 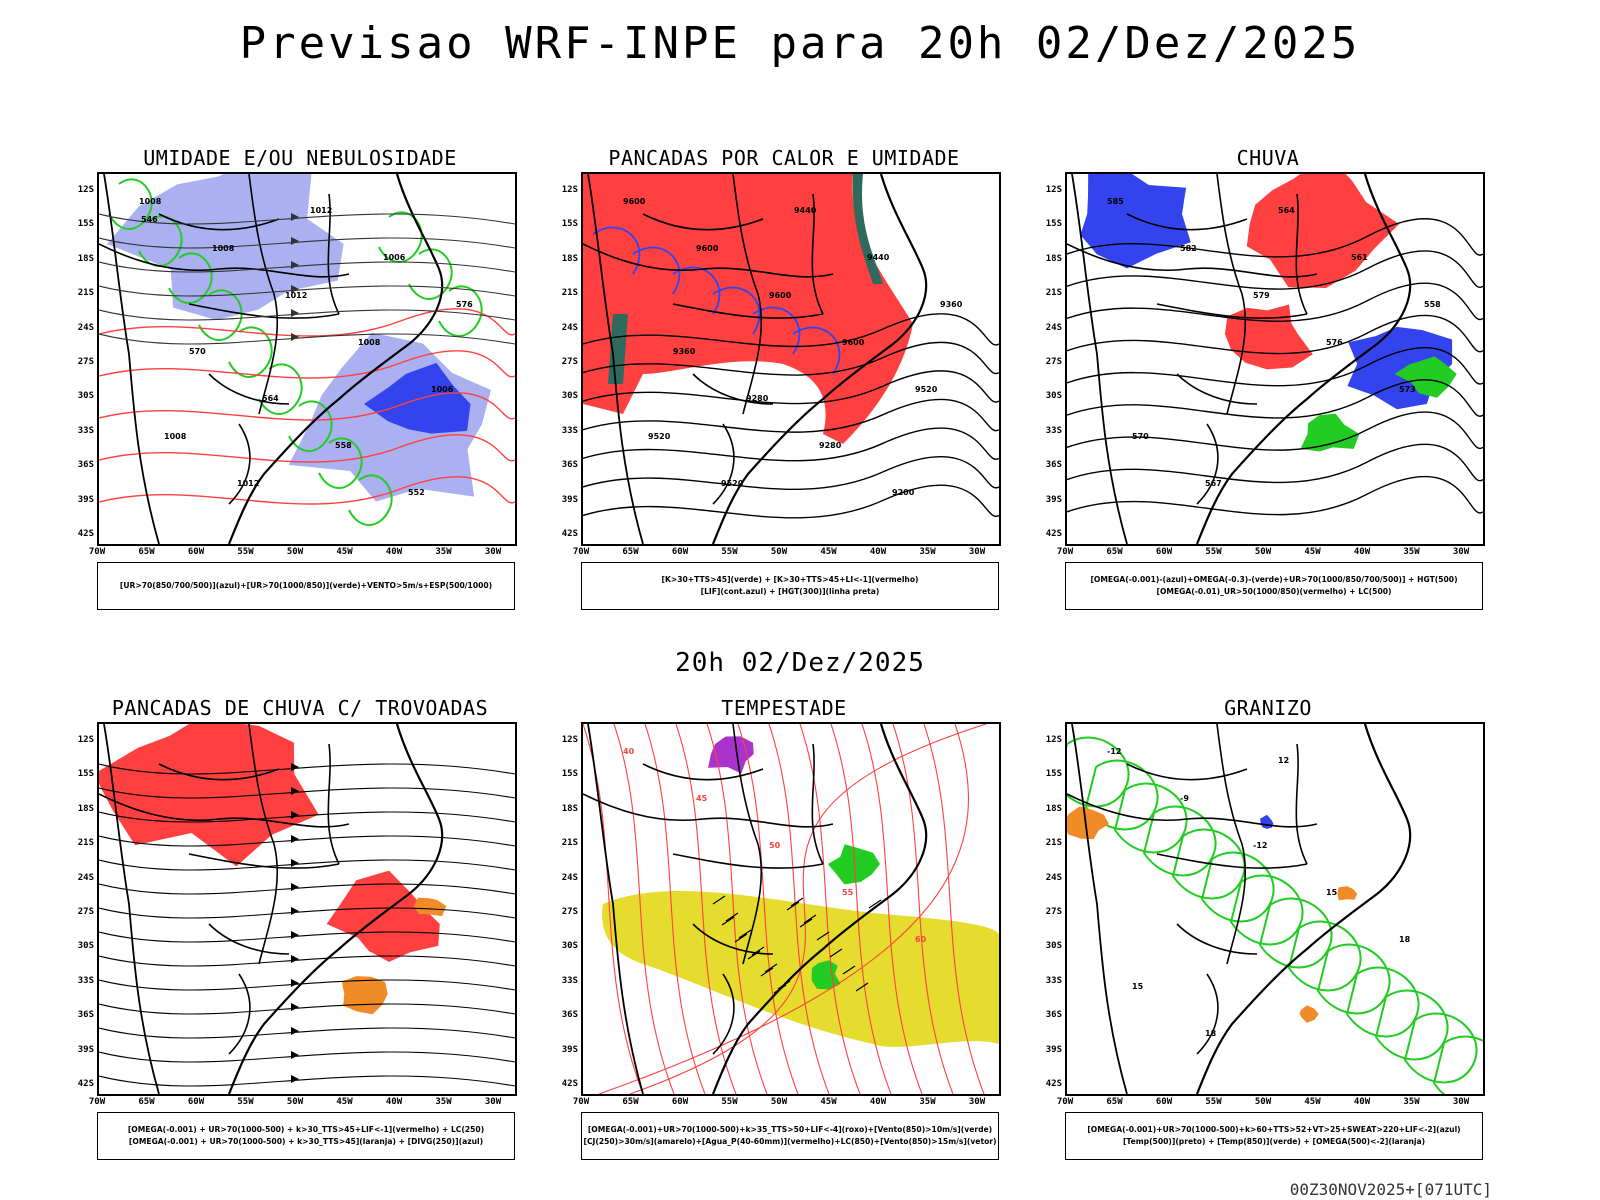 I want to click on thickness-contour, so click(x=307, y=406).